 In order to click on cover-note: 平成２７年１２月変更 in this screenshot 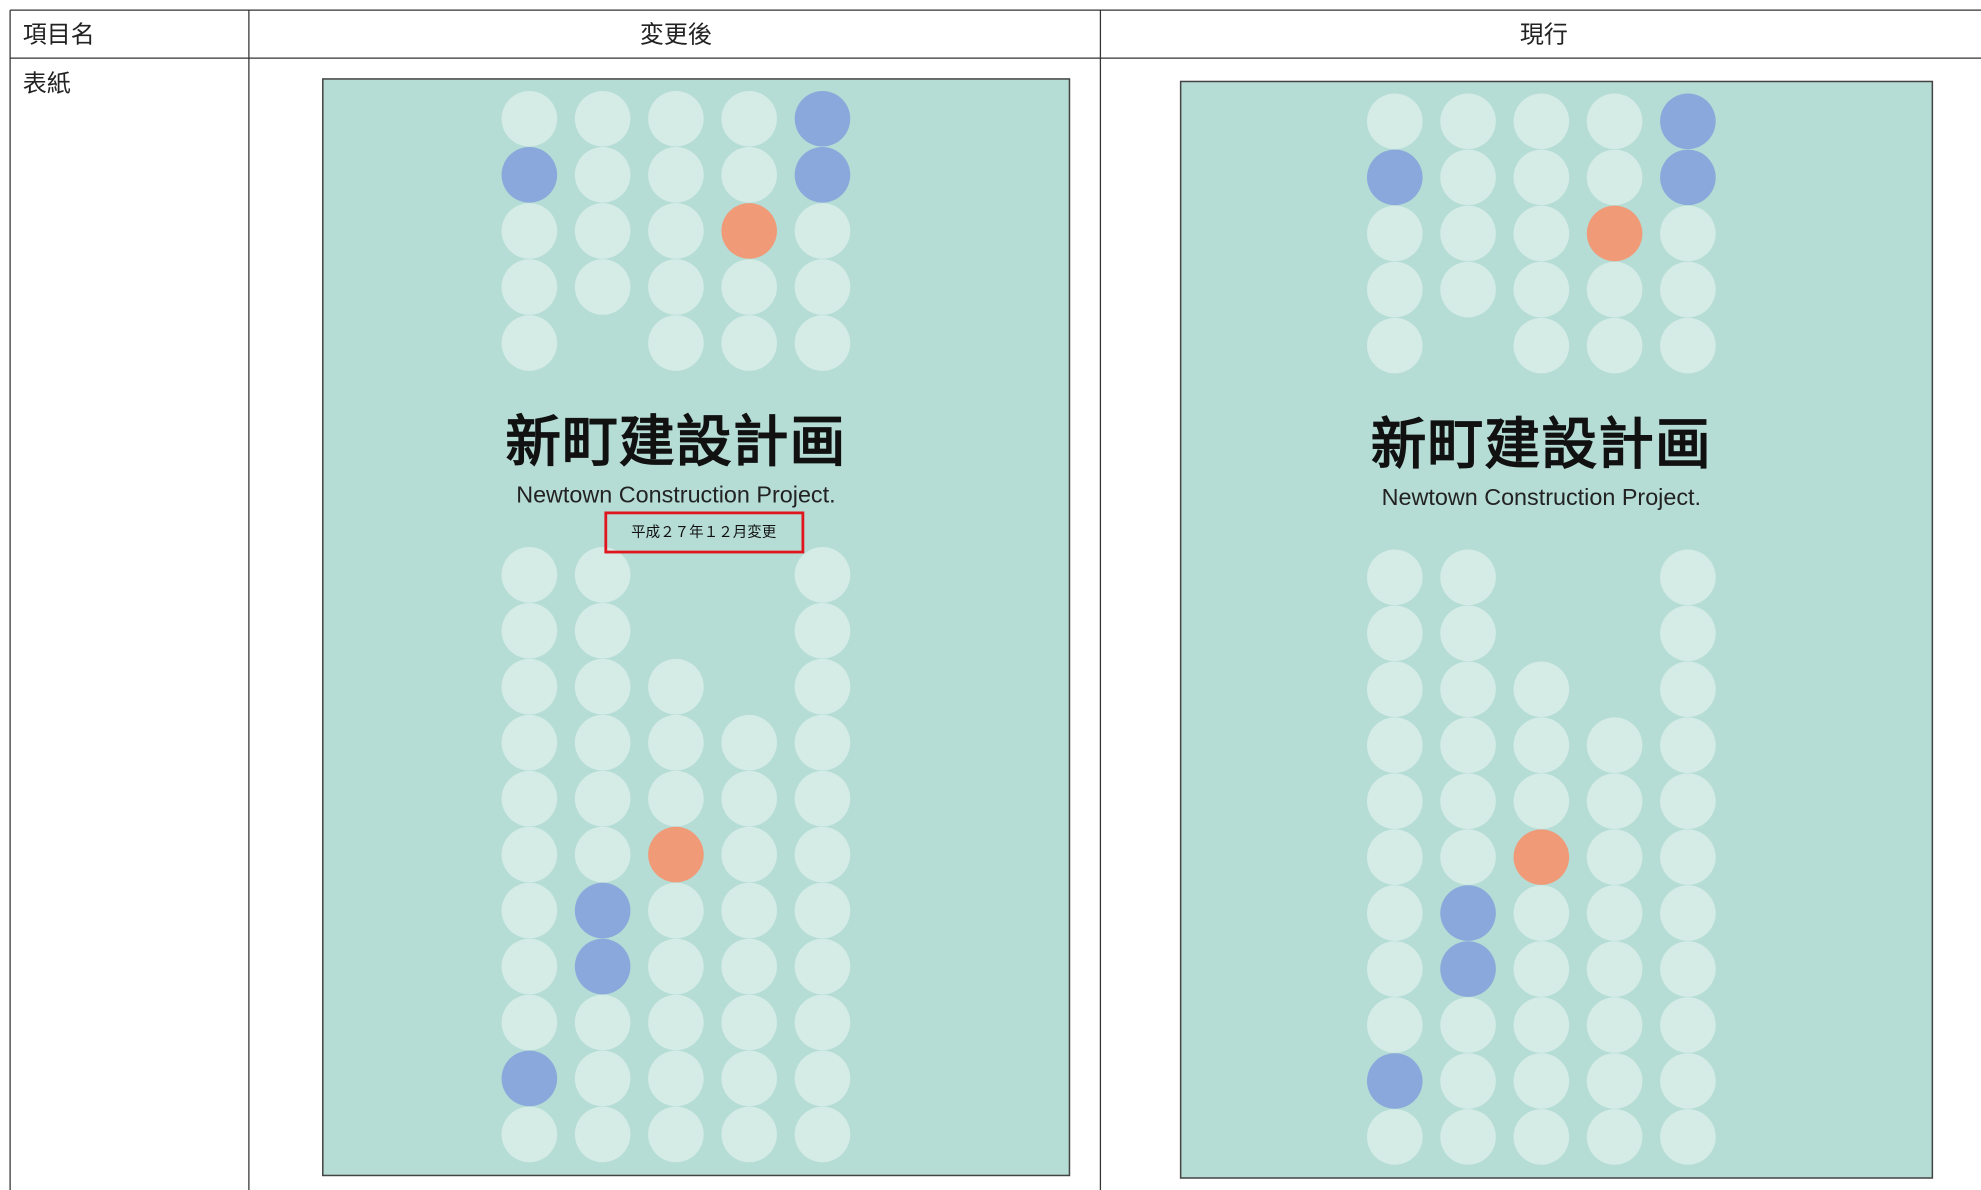, I will do `click(704, 532)`.